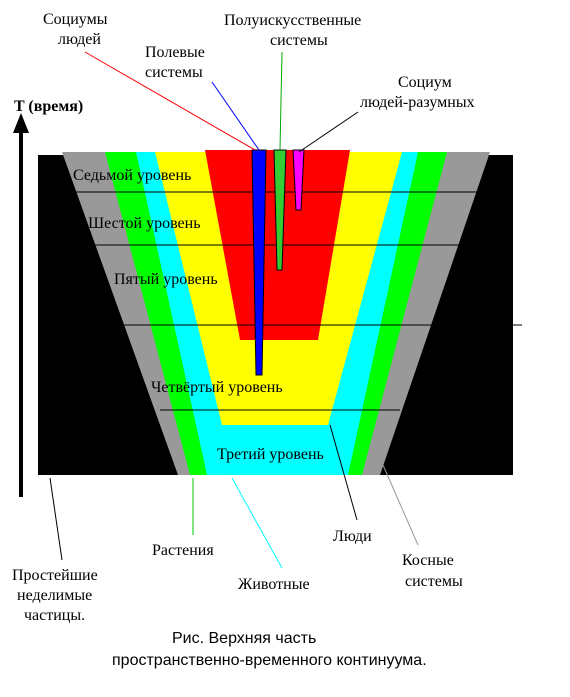 The image size is (570, 697). What do you see at coordinates (175, 52) in the screenshot?
I see `label-field-systems-1: Полевые` at bounding box center [175, 52].